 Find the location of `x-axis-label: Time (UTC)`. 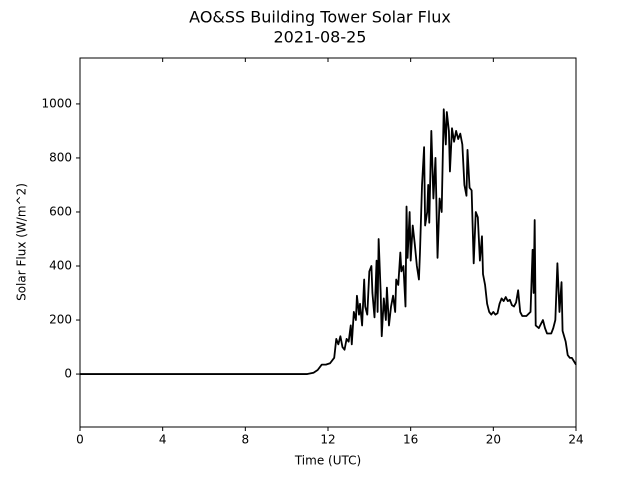

x-axis-label: Time (UTC) is located at coordinates (327, 461).